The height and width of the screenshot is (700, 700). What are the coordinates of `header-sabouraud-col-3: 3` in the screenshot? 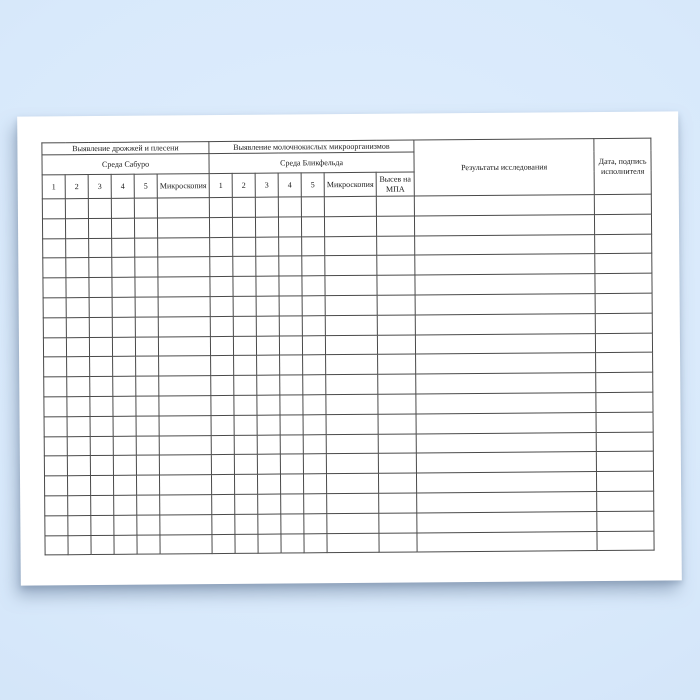 It's located at (100, 186).